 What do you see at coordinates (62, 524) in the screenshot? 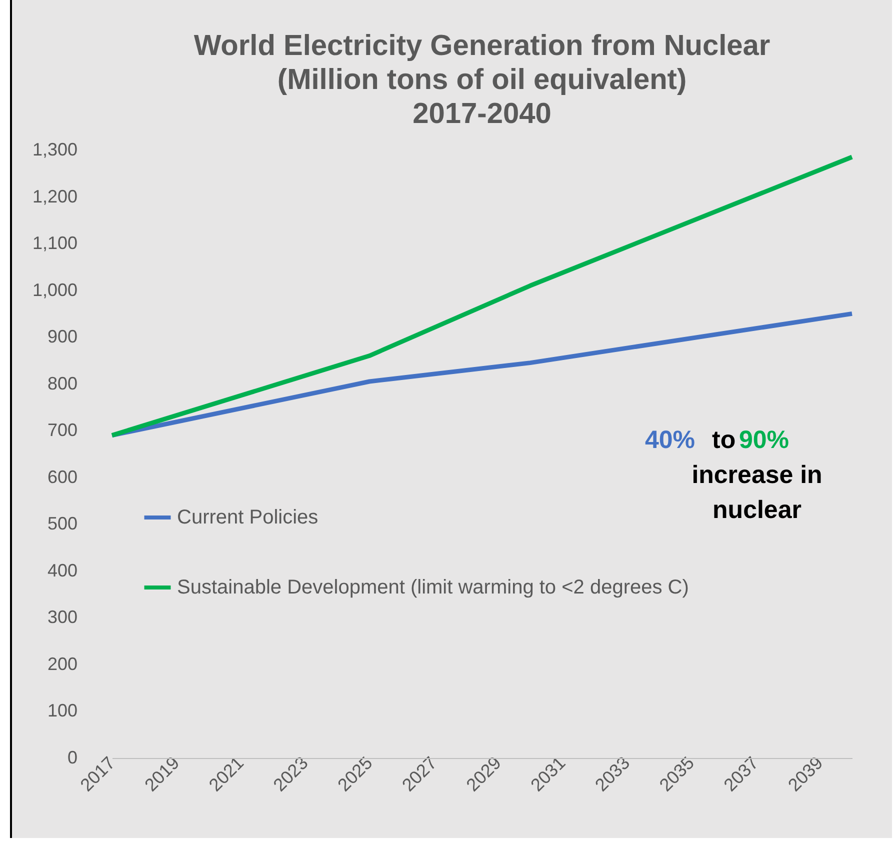
I see `y-tick-label: 500` at bounding box center [62, 524].